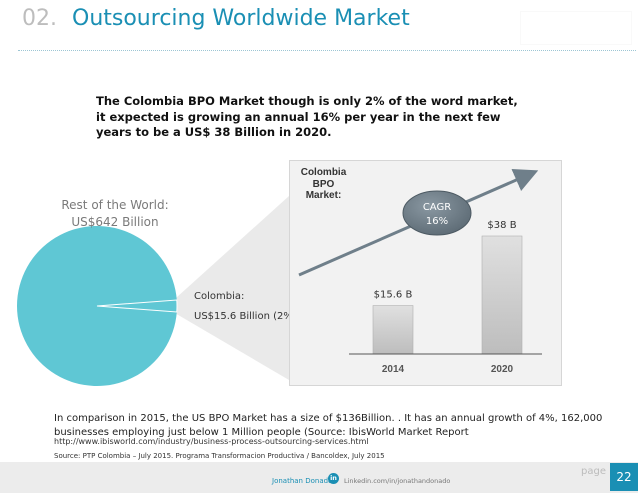 This screenshot has height=493, width=638. Describe the element at coordinates (245, 316) in the screenshot. I see `pie-label-colombia-value: US$15.6 Billion (2%)` at that location.